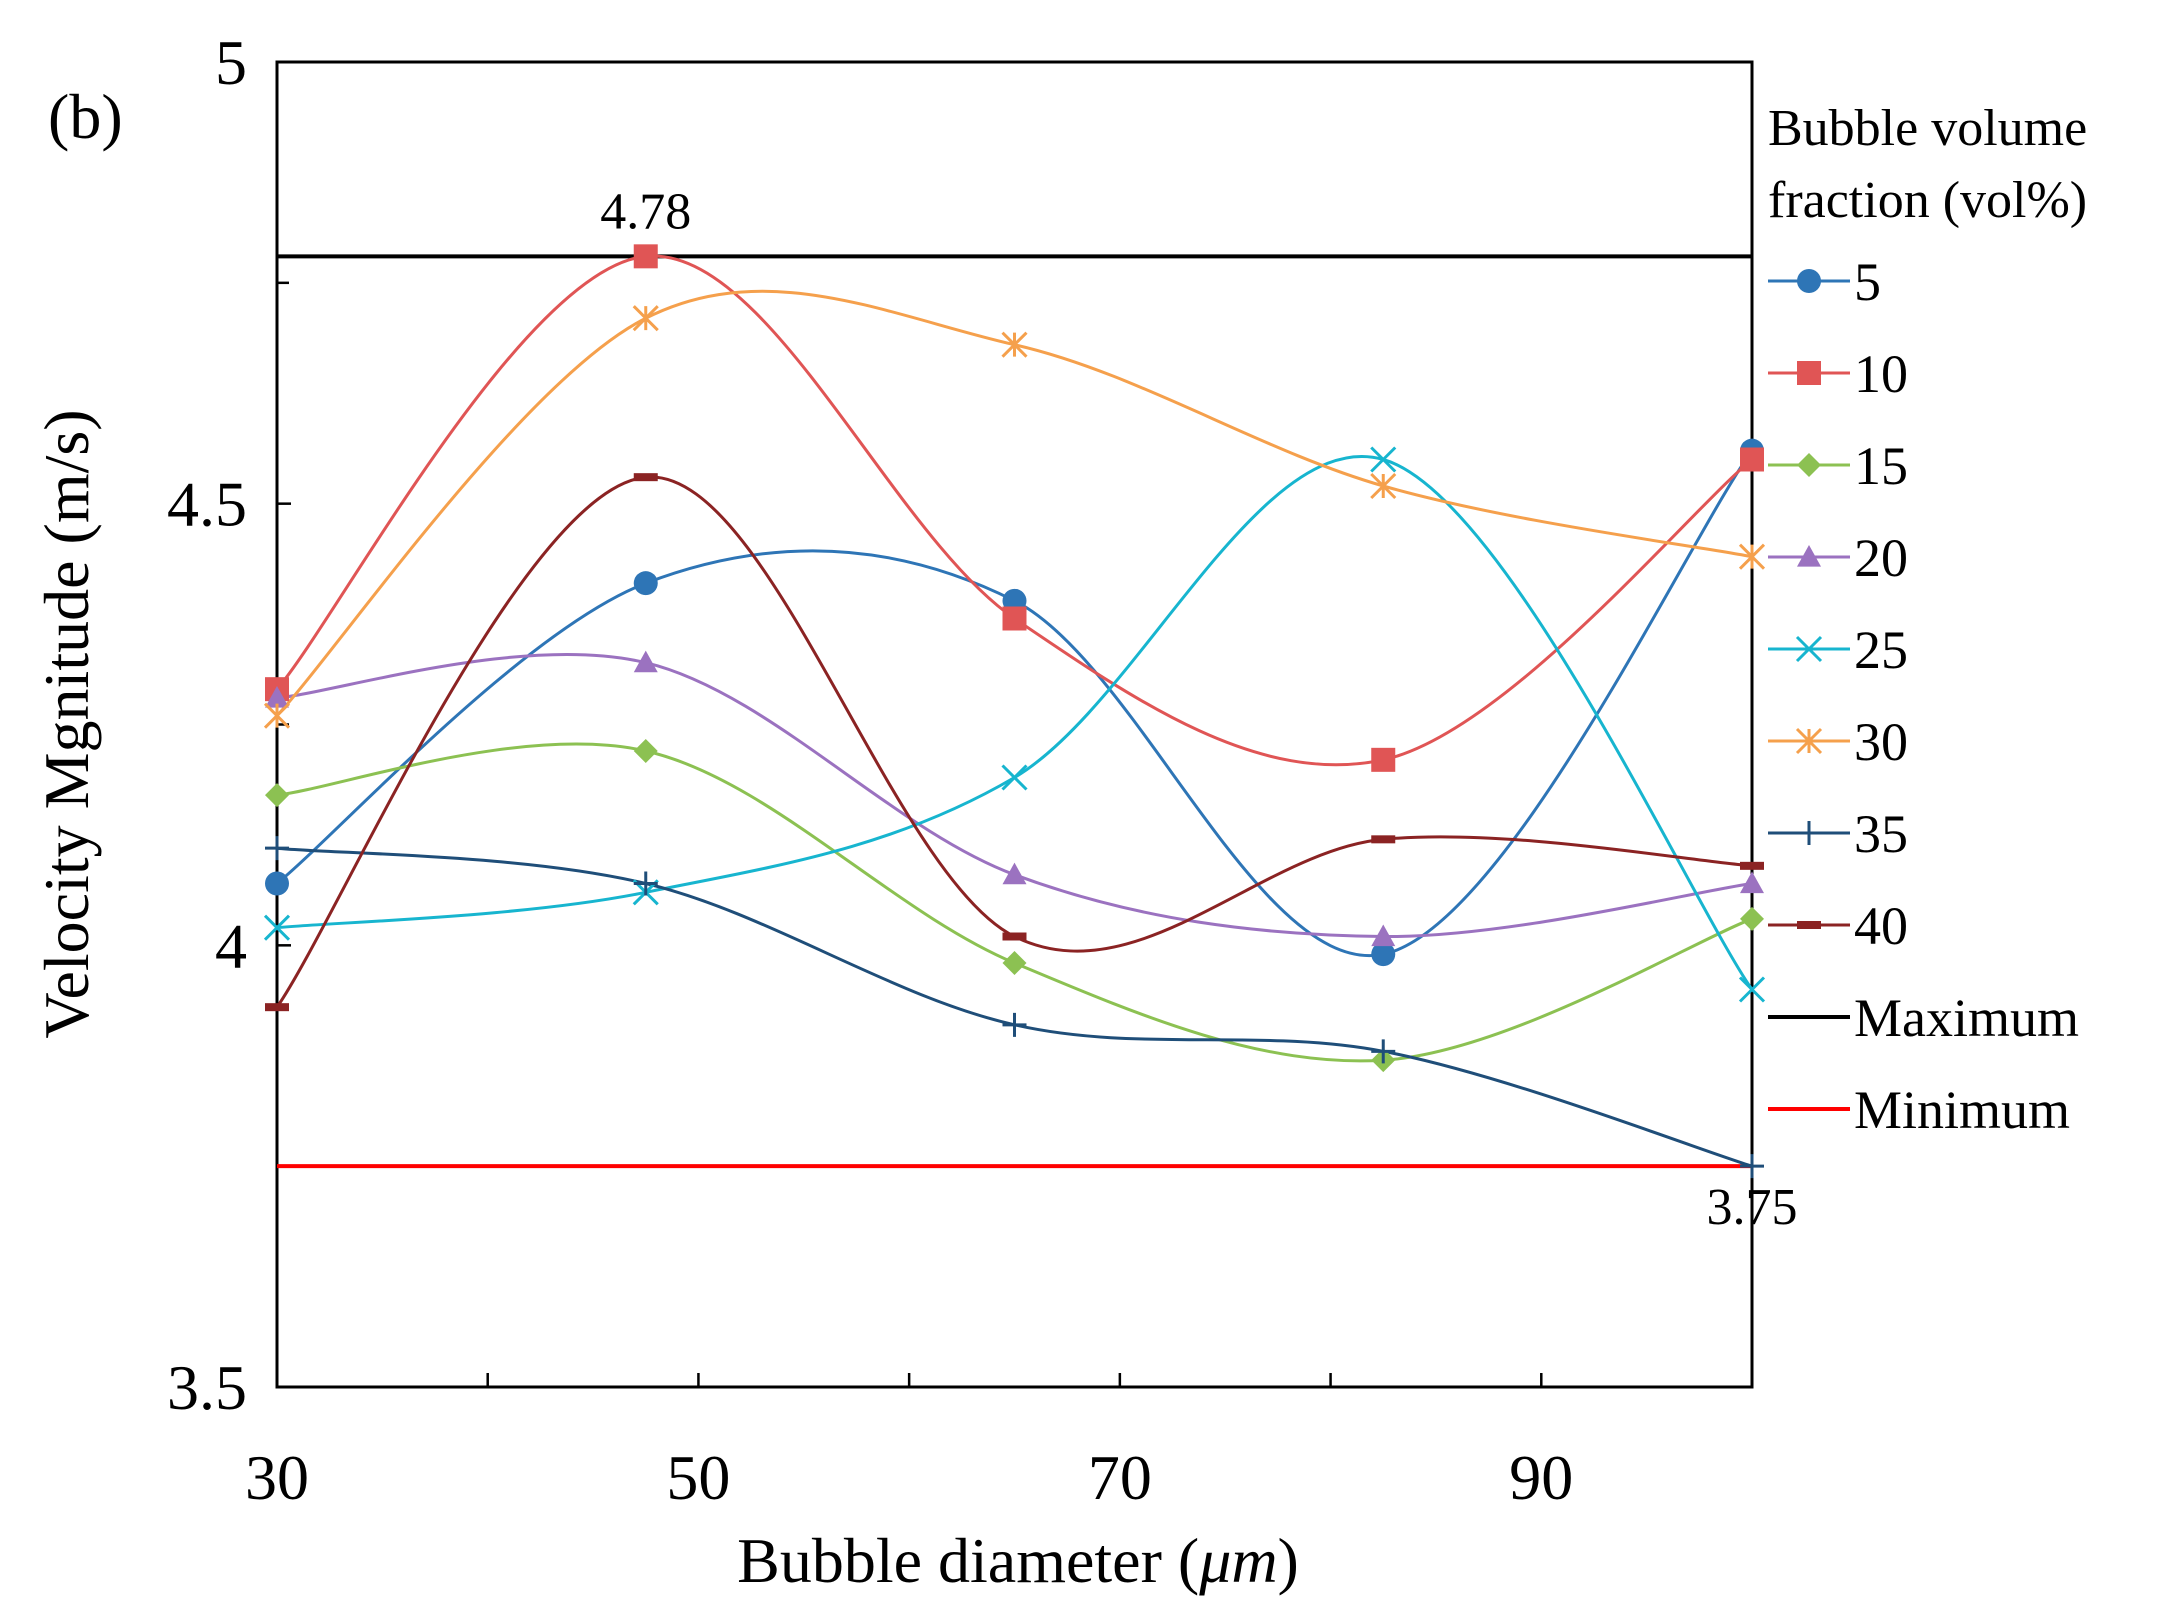 The image size is (2174, 1606). Describe the element at coordinates (1752, 1207) in the screenshot. I see `annotation-label: 3.75` at that location.